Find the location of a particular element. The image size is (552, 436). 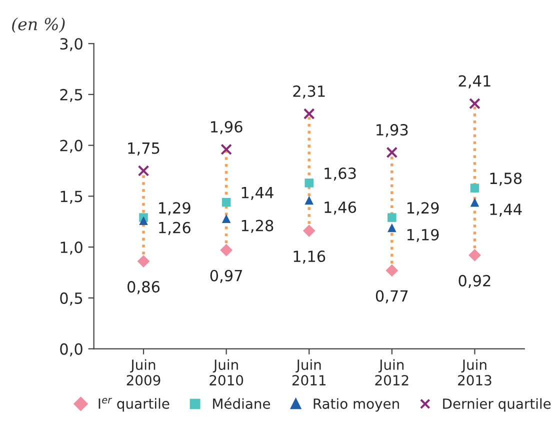

data-label: 0,86 is located at coordinates (144, 287).